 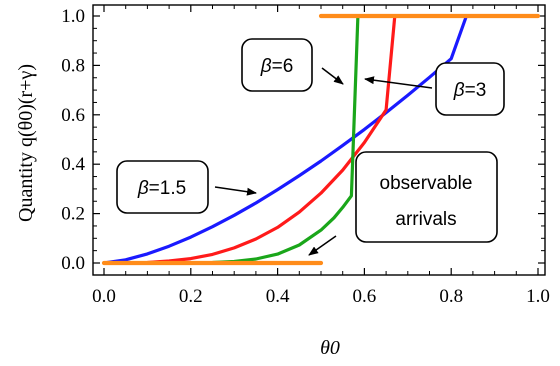 I want to click on y-tick-label: 0.4, so click(x=73, y=164).